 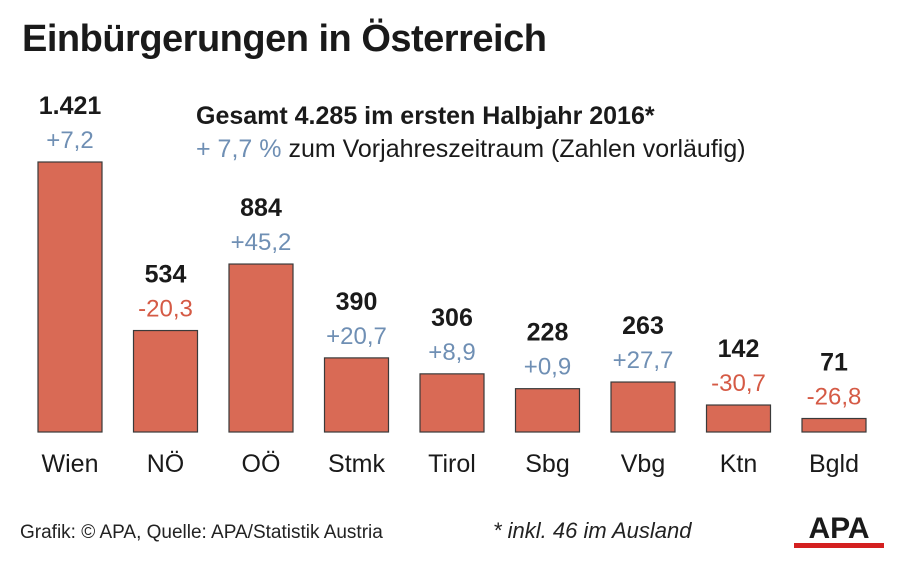 What do you see at coordinates (166, 464) in the screenshot?
I see `category-label: NÖ` at bounding box center [166, 464].